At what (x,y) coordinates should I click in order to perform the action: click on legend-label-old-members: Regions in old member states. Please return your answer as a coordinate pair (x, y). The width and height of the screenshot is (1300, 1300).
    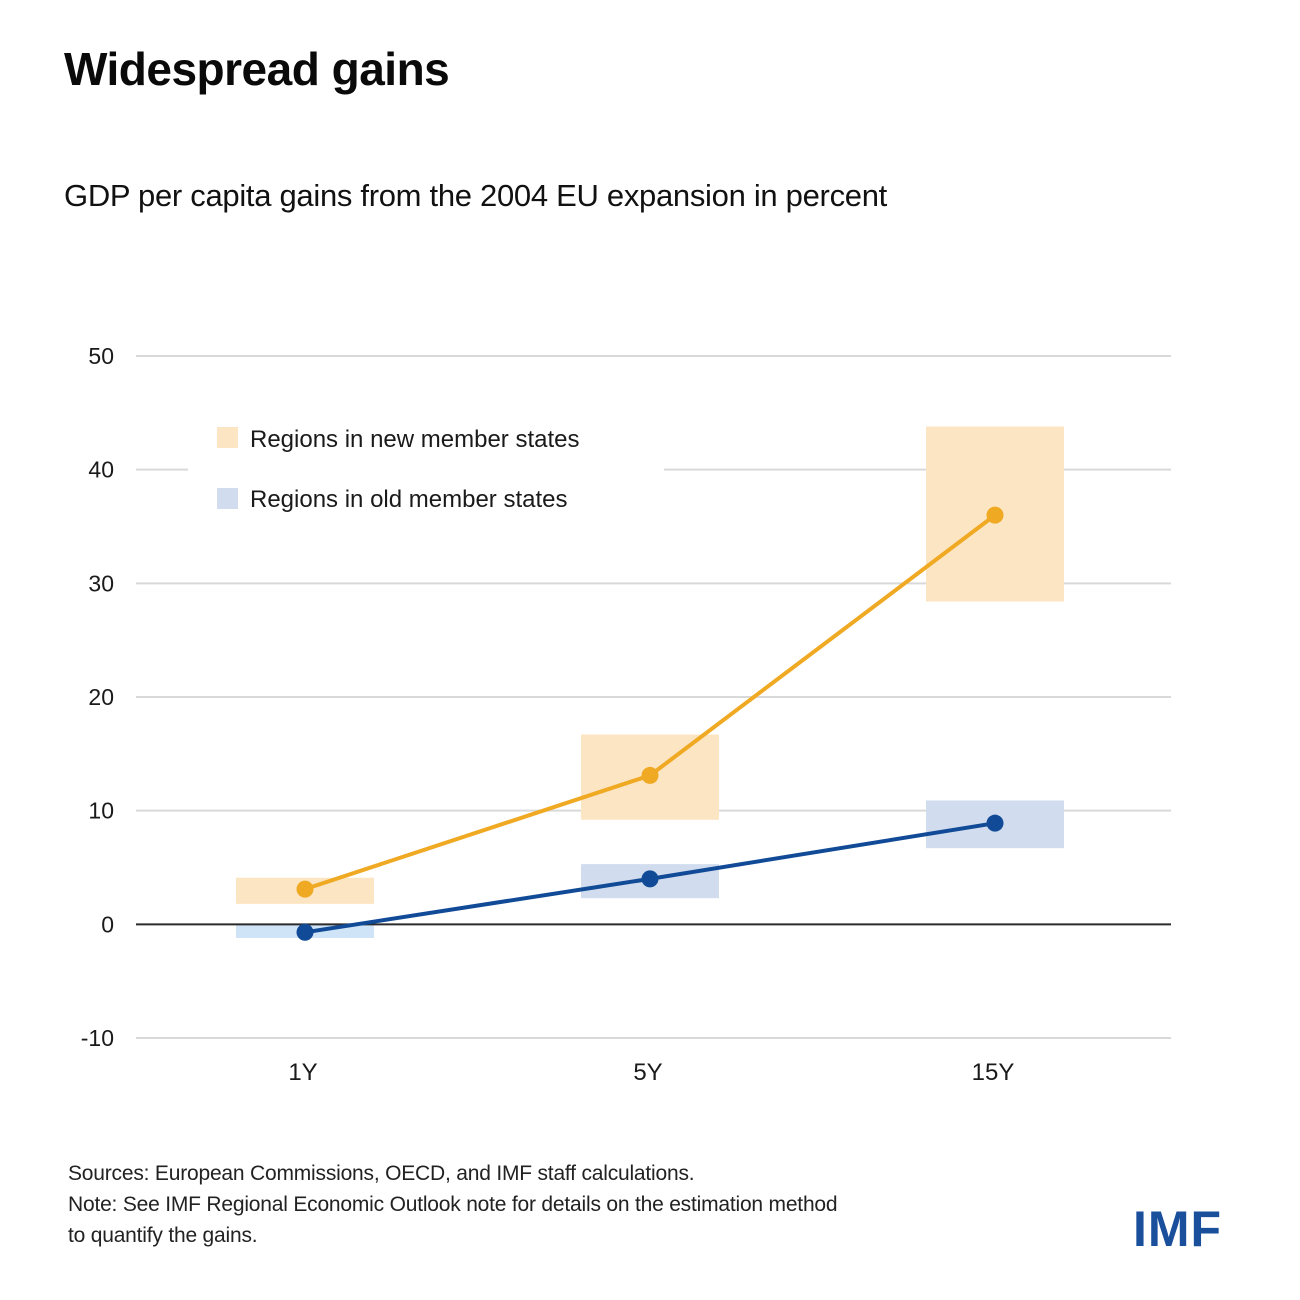
    Looking at the image, I should click on (408, 499).